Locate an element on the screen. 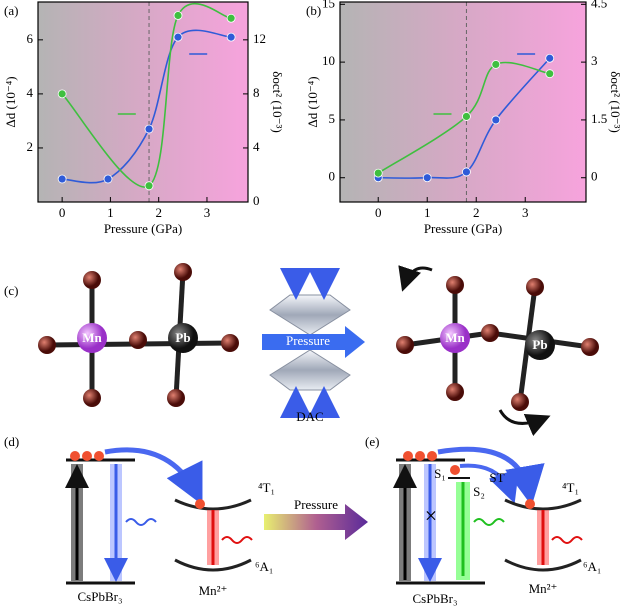 This screenshot has height=608, width=627. dac: Pressure DAC is located at coordinates (313, 346).